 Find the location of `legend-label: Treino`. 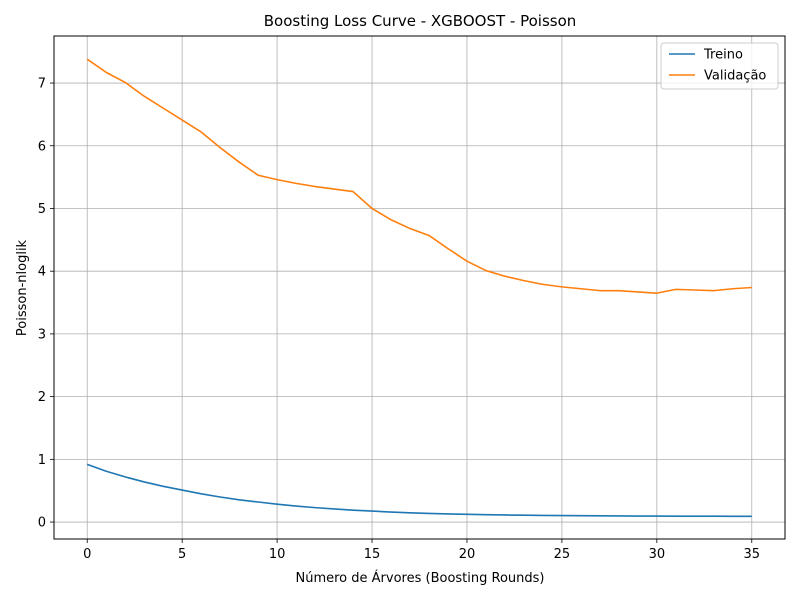

legend-label: Treino is located at coordinates (723, 55).